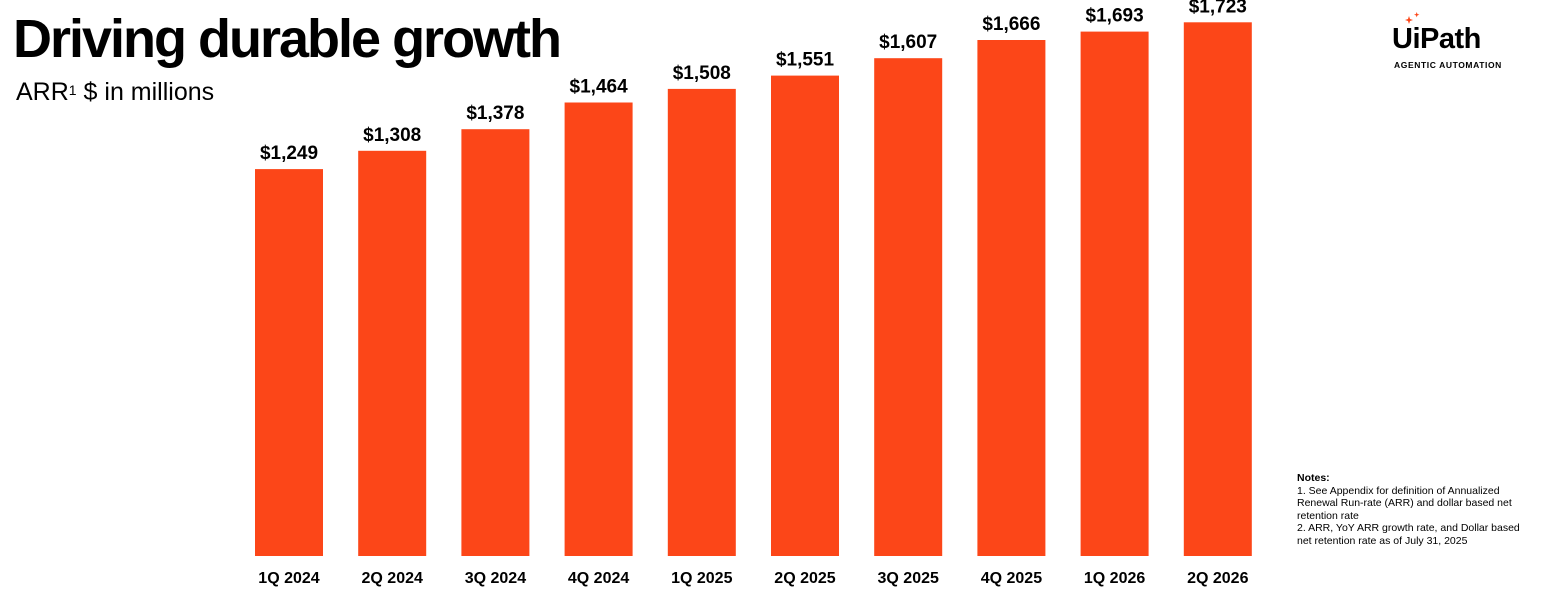 The image size is (1545, 598). Describe the element at coordinates (908, 307) in the screenshot. I see `bar-3q-2025` at that location.